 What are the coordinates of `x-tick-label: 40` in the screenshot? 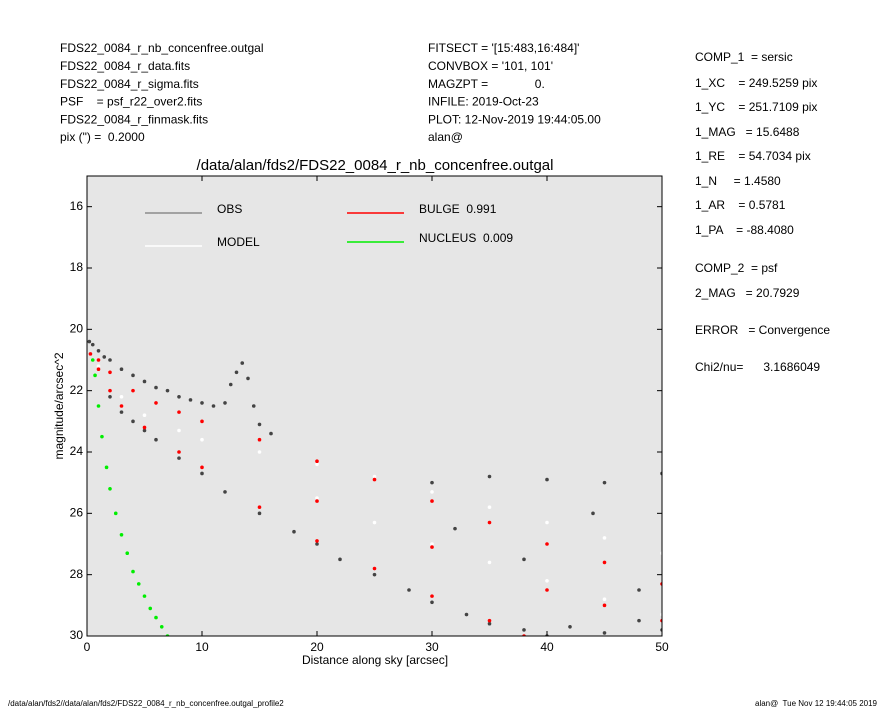 It's located at (547, 647).